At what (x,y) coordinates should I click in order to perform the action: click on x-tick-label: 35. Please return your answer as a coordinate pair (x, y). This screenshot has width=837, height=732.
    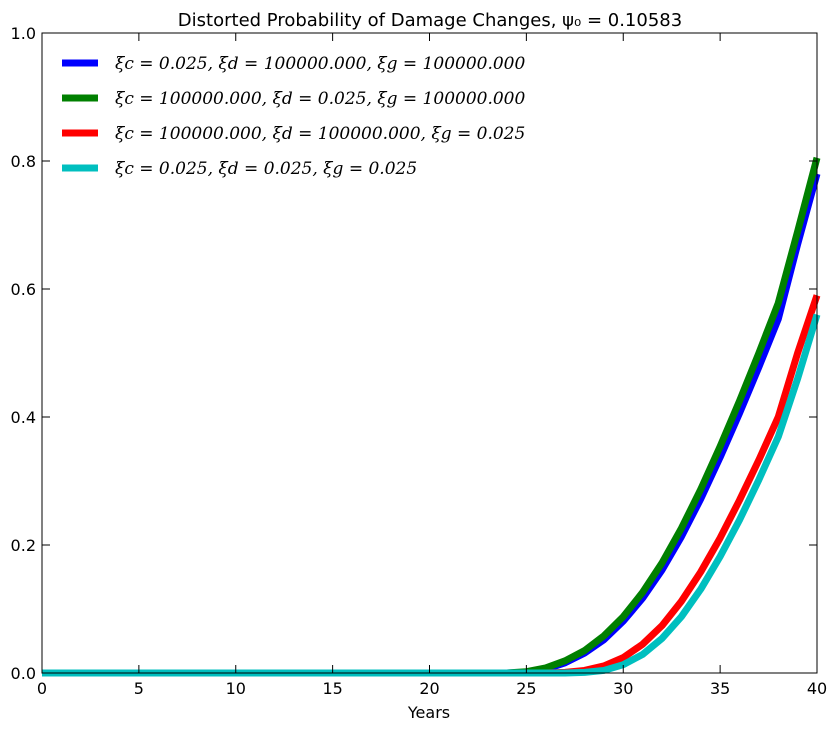
    Looking at the image, I should click on (720, 688).